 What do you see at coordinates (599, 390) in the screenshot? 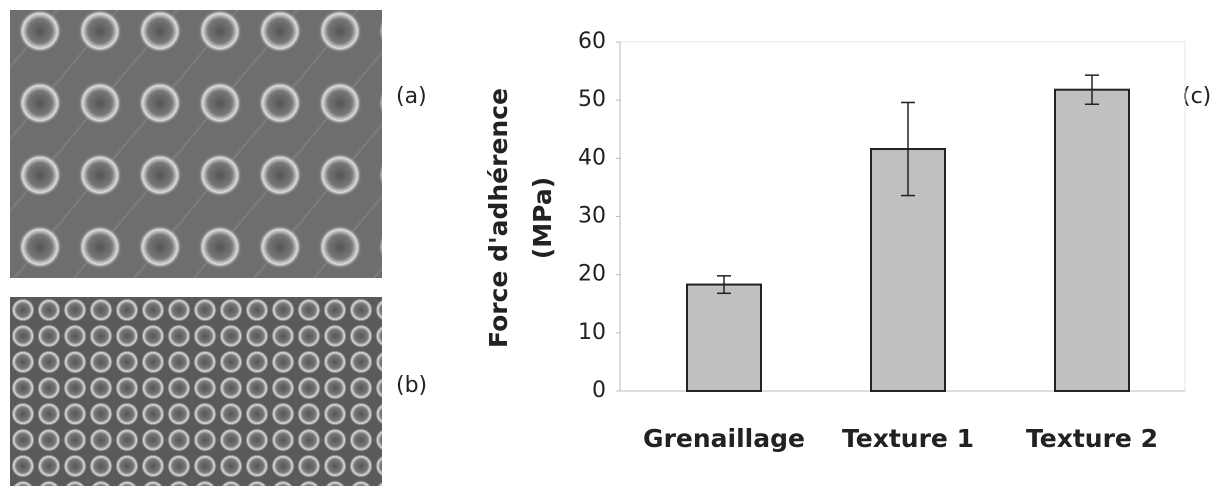
I see `y-tick-label: 0` at bounding box center [599, 390].